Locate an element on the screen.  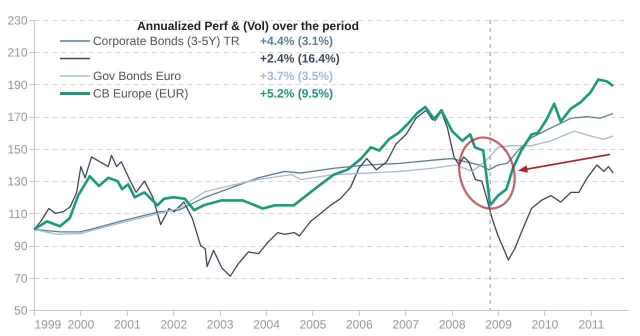
legend-label: Gov Bonds Euro is located at coordinates (137, 76).